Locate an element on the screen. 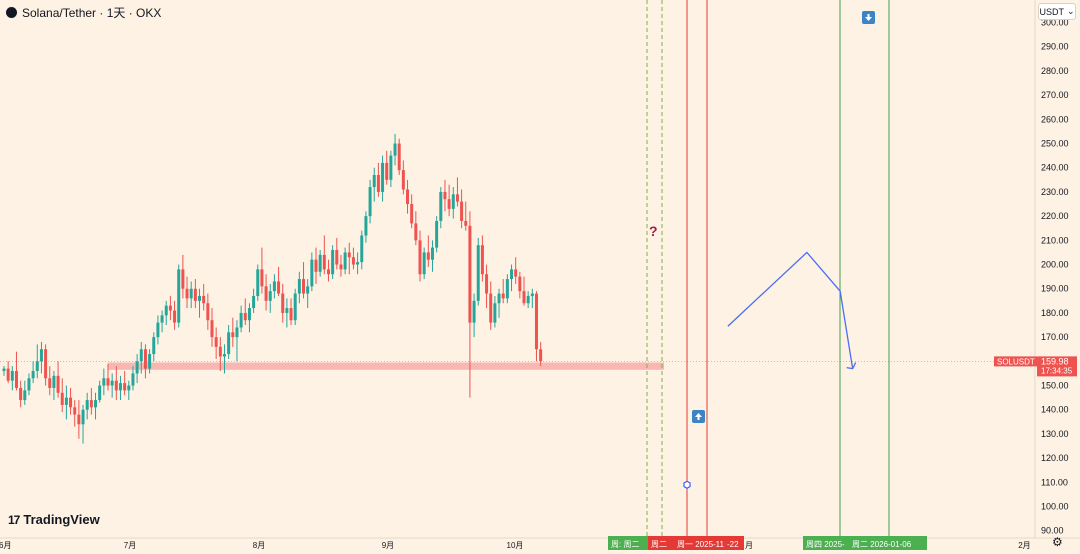  time-axis-tick-cut: 月 is located at coordinates (749, 545).